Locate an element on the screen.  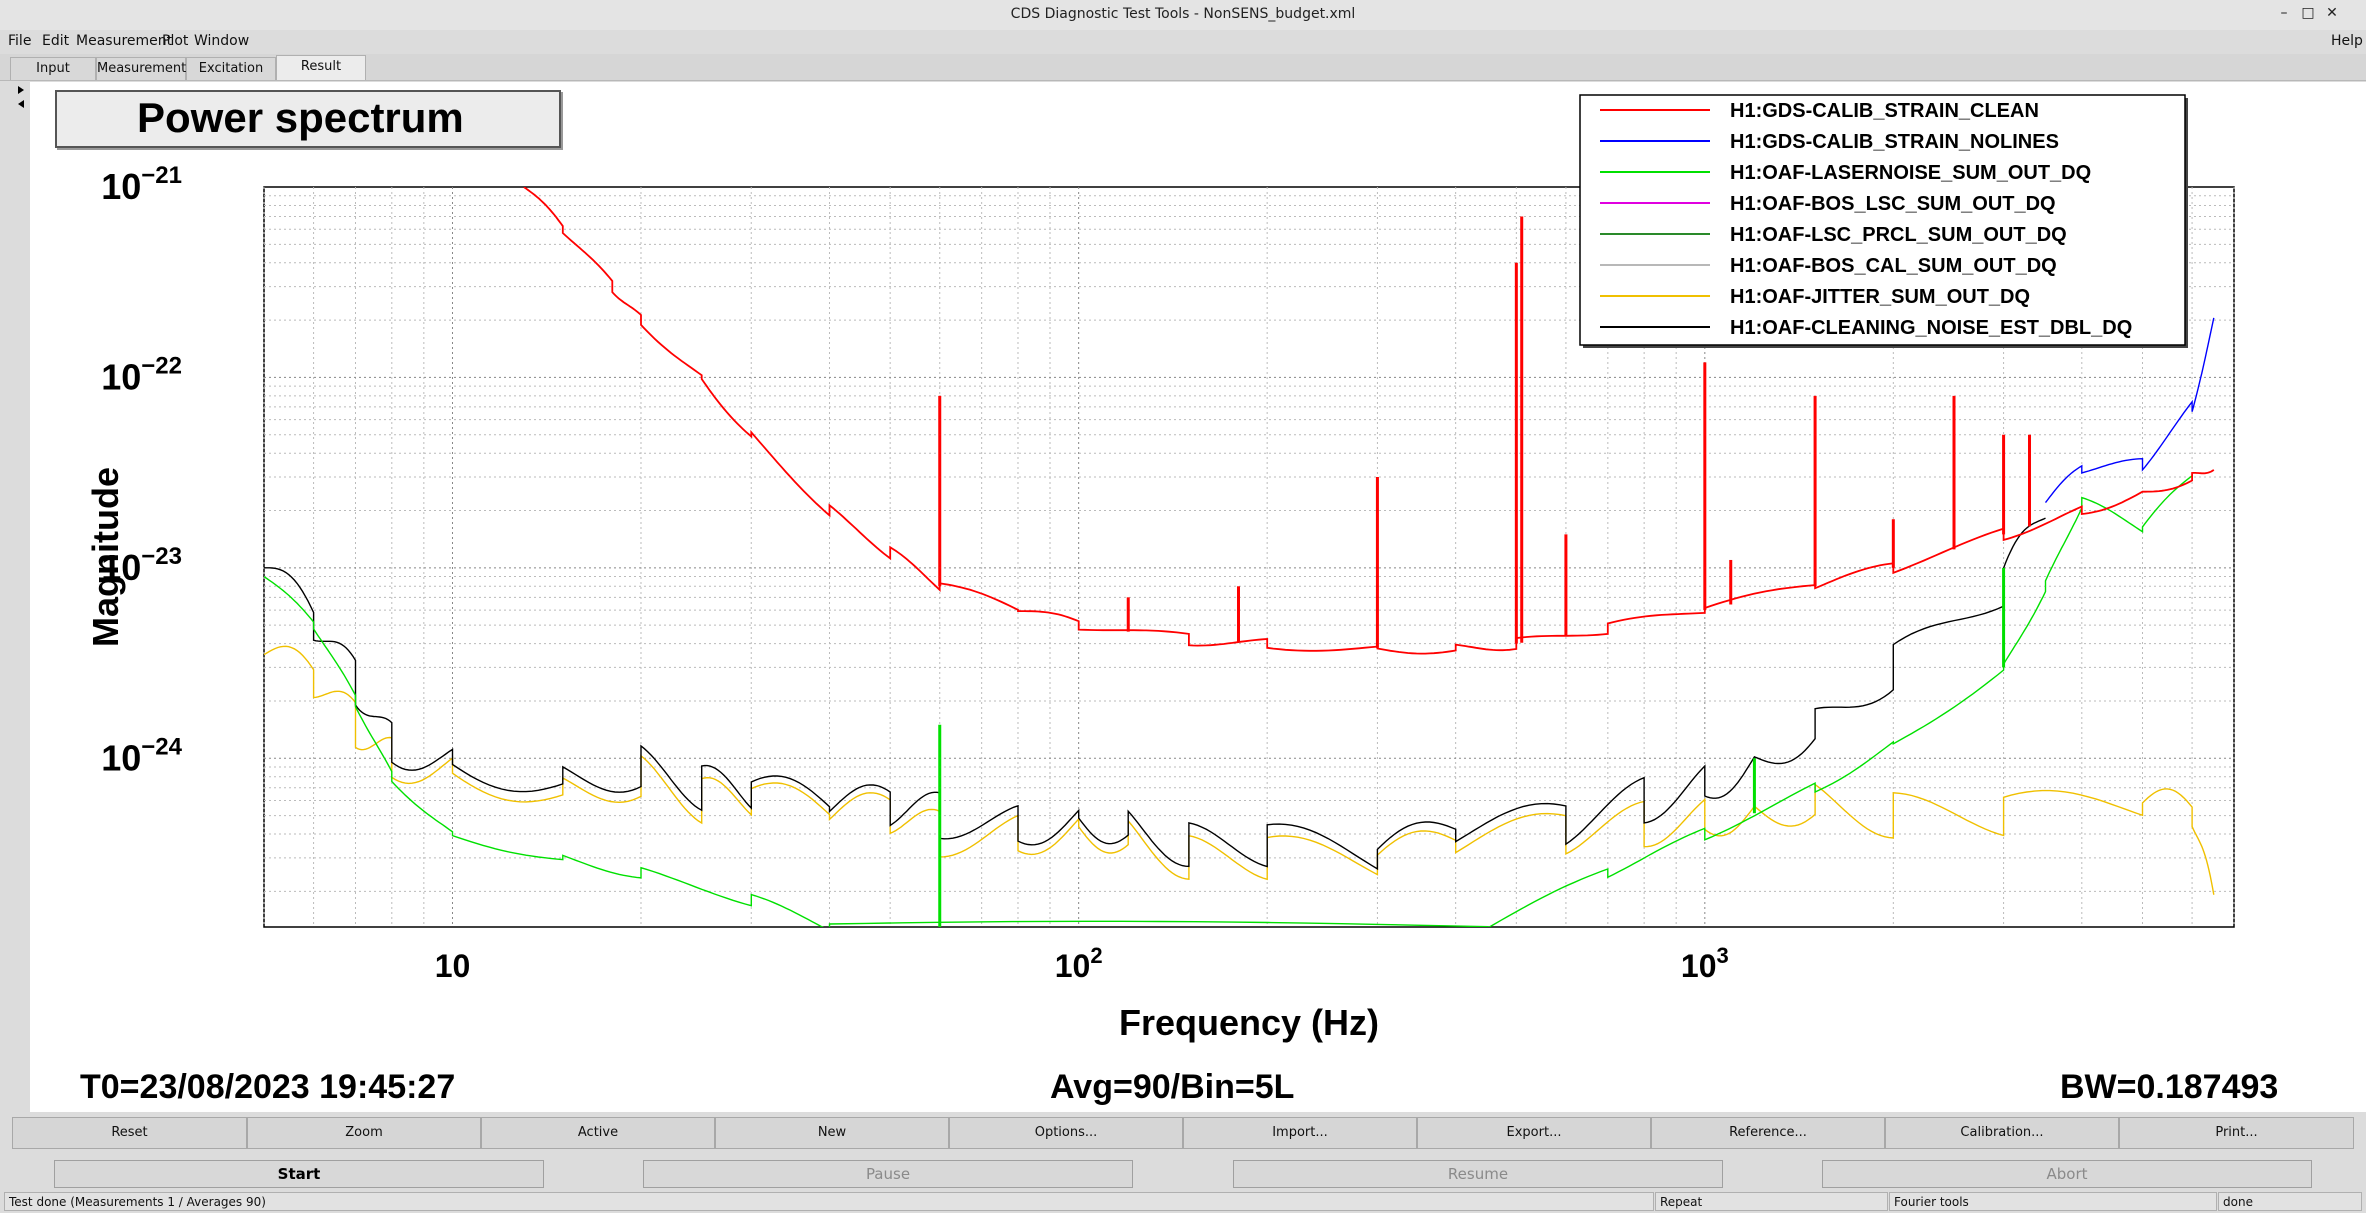
legend-entry-label: H1:OAF-BOS_LSC_SUM_OUT_DQ is located at coordinates (1893, 204).